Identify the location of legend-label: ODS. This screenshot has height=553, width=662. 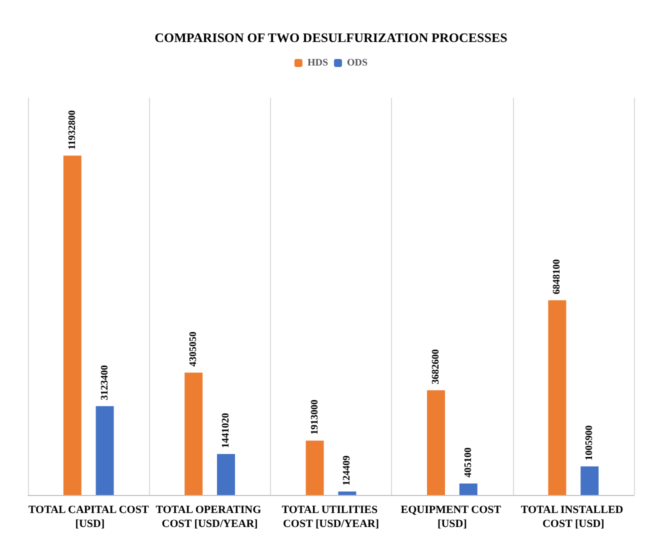
(357, 63).